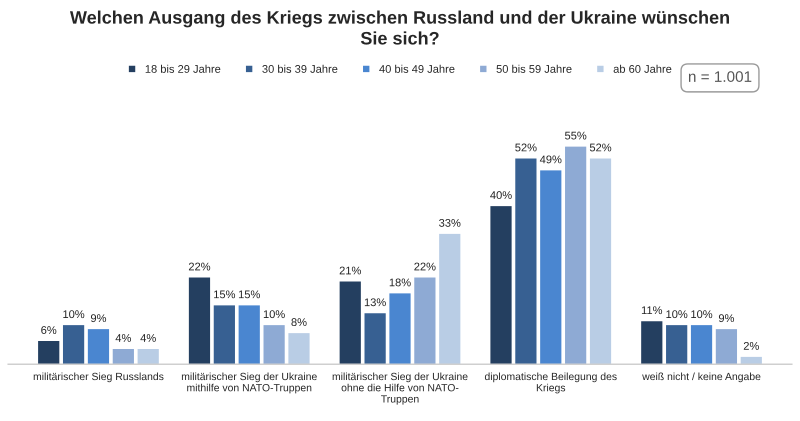  Describe the element at coordinates (375, 302) in the screenshot. I see `data-label: 13%` at that location.